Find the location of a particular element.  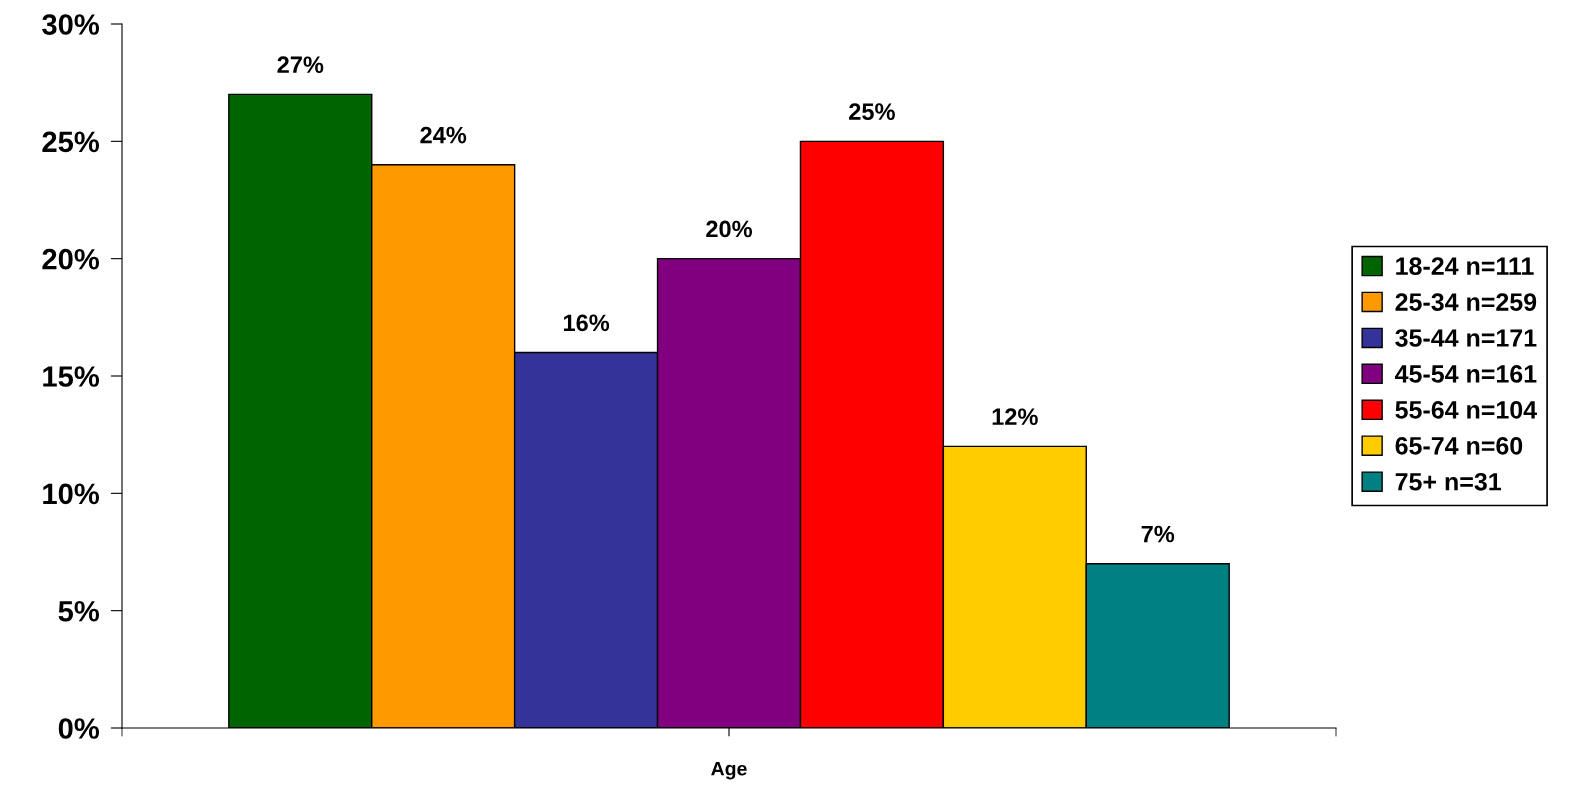

data-label: 16% is located at coordinates (586, 323).